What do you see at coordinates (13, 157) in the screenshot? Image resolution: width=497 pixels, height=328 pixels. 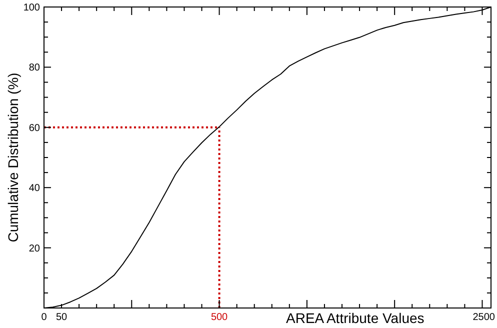 I see `y-axis-title: Cumulative Distribution (%)` at bounding box center [13, 157].